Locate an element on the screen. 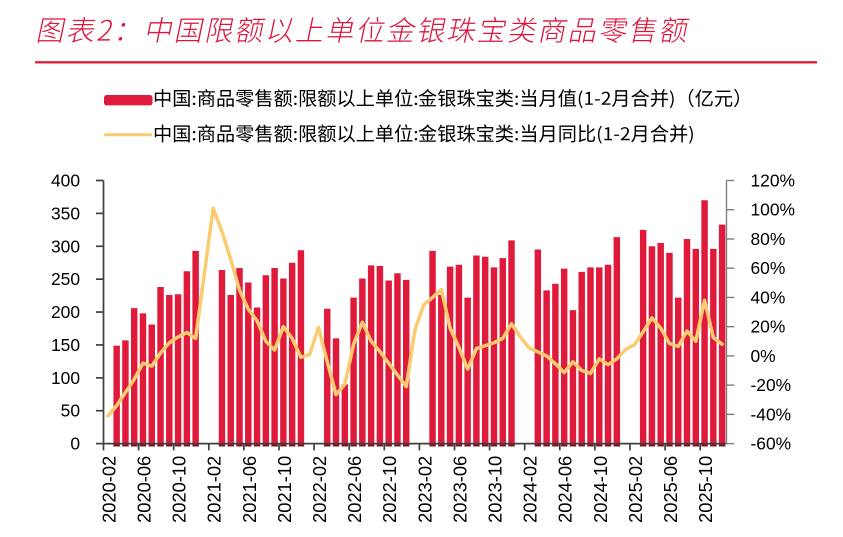 The image size is (843, 537). svg-text: 50 is located at coordinates (70, 411).